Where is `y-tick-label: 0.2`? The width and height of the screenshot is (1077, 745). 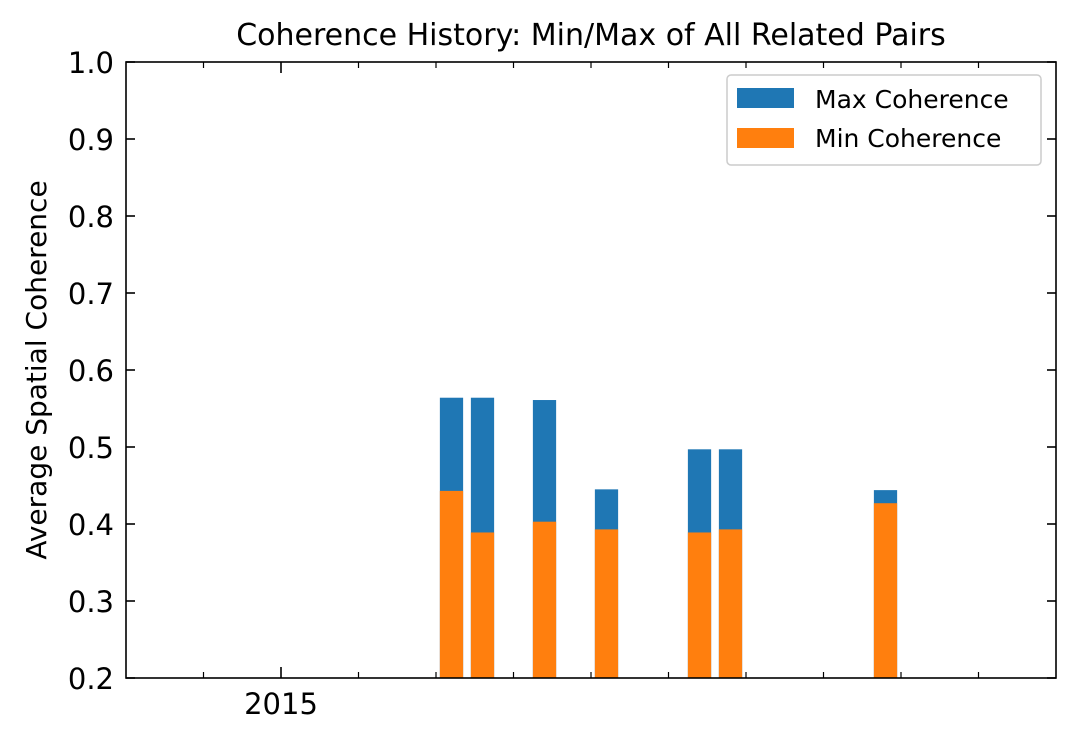 y-tick-label: 0.2 is located at coordinates (91, 679).